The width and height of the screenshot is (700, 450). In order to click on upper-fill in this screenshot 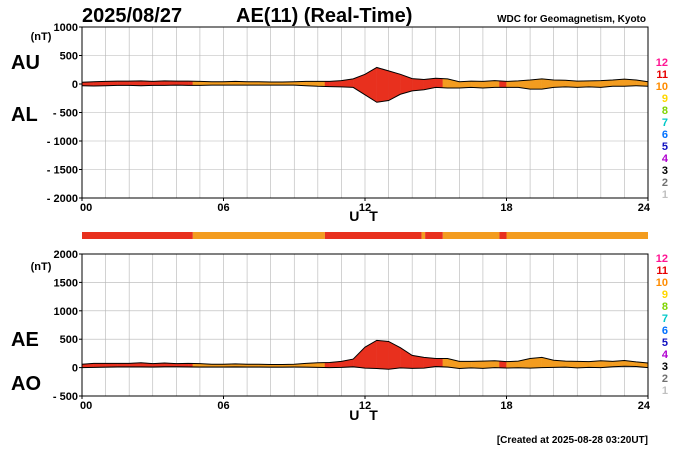, I will do `click(365, 85)`.